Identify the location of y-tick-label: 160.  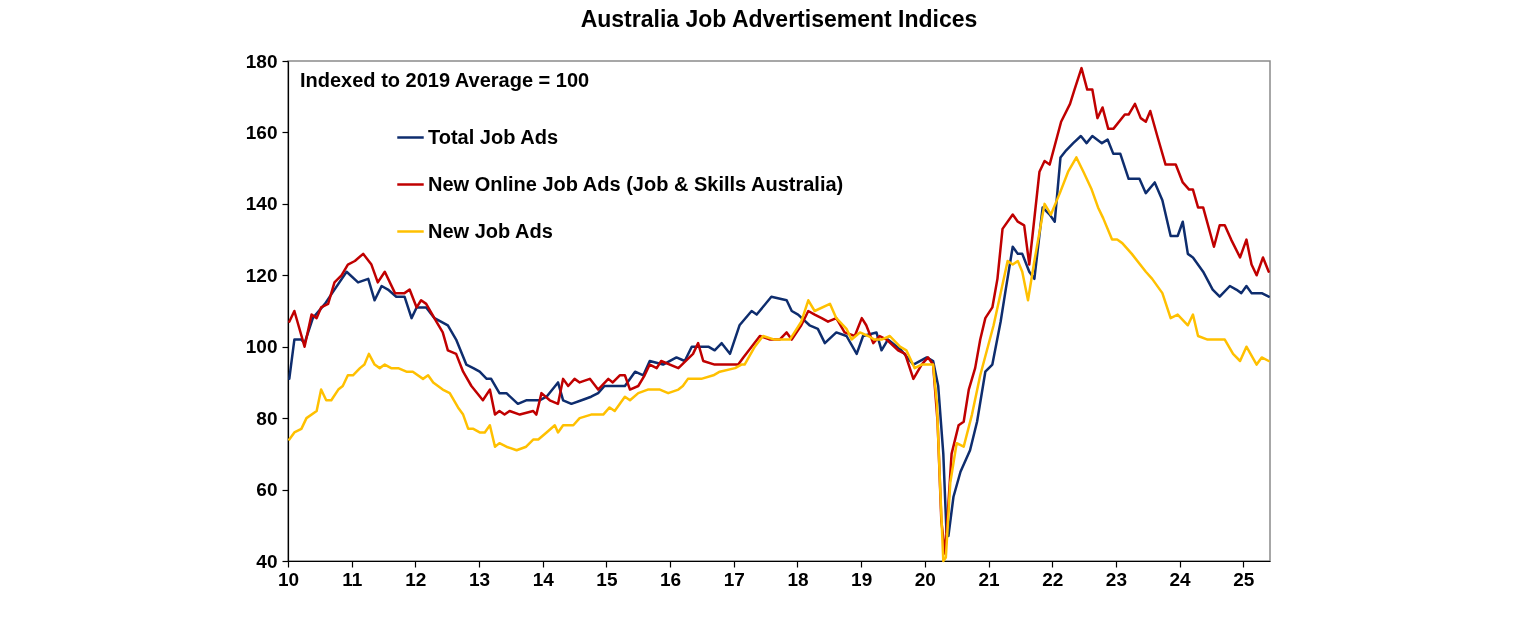
(261, 132).